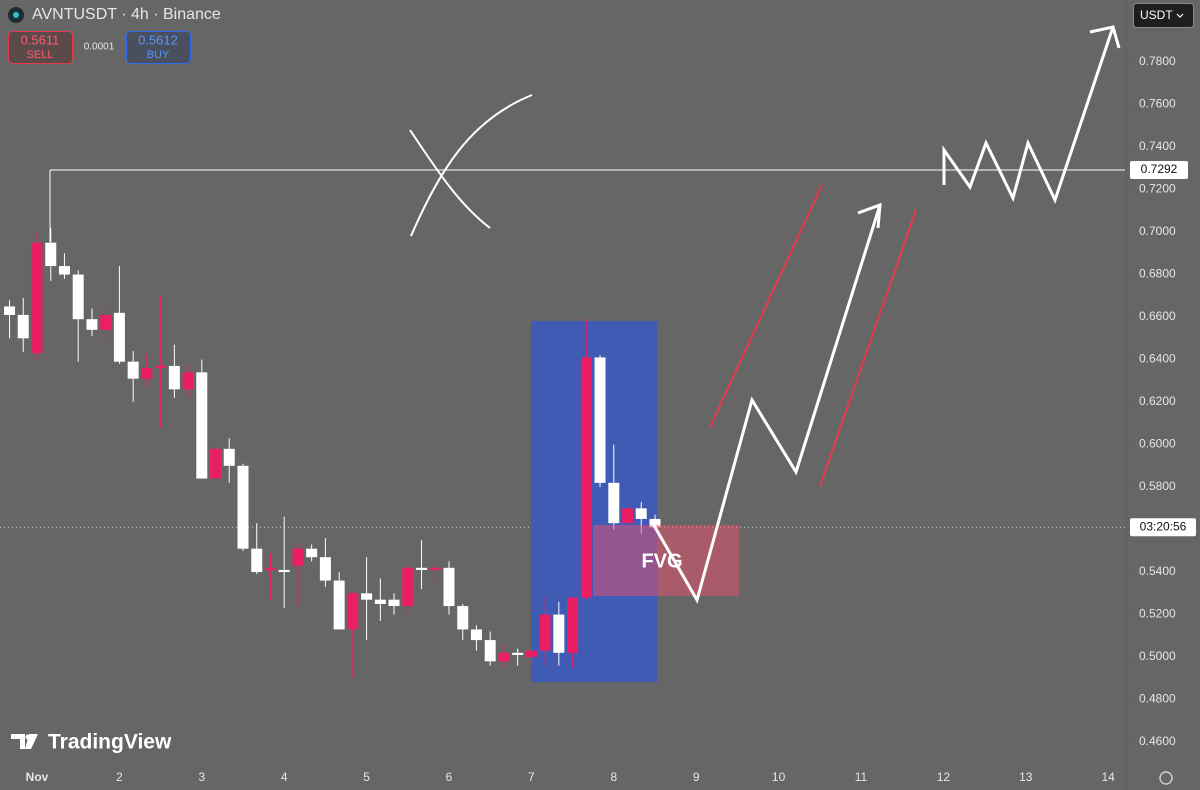  I want to click on y-tick-label: 0.5400, so click(1157, 571).